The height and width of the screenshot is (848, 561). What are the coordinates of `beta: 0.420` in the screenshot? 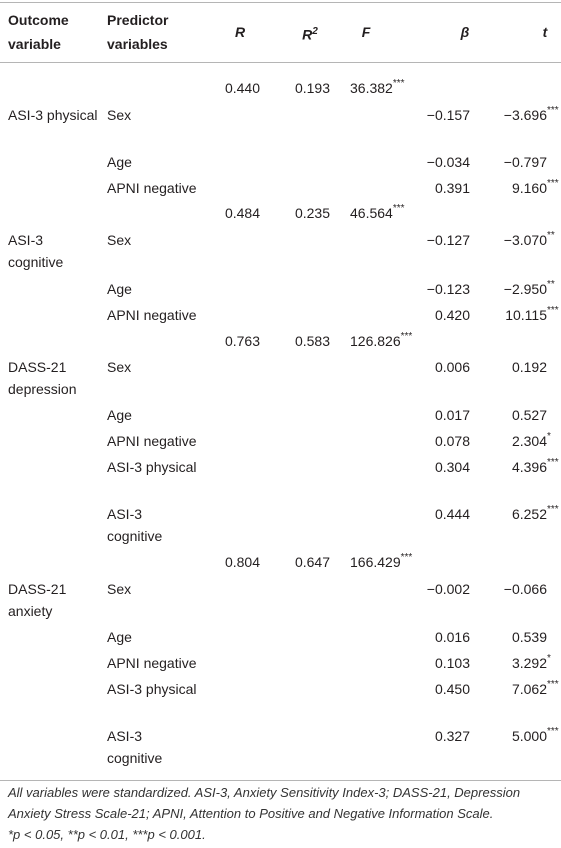 It's located at (452, 315).